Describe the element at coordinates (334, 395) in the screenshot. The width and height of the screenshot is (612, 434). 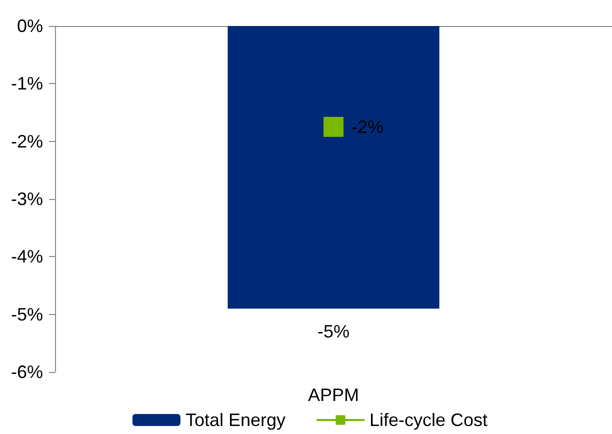
I see `x-tick-label: APPM` at that location.